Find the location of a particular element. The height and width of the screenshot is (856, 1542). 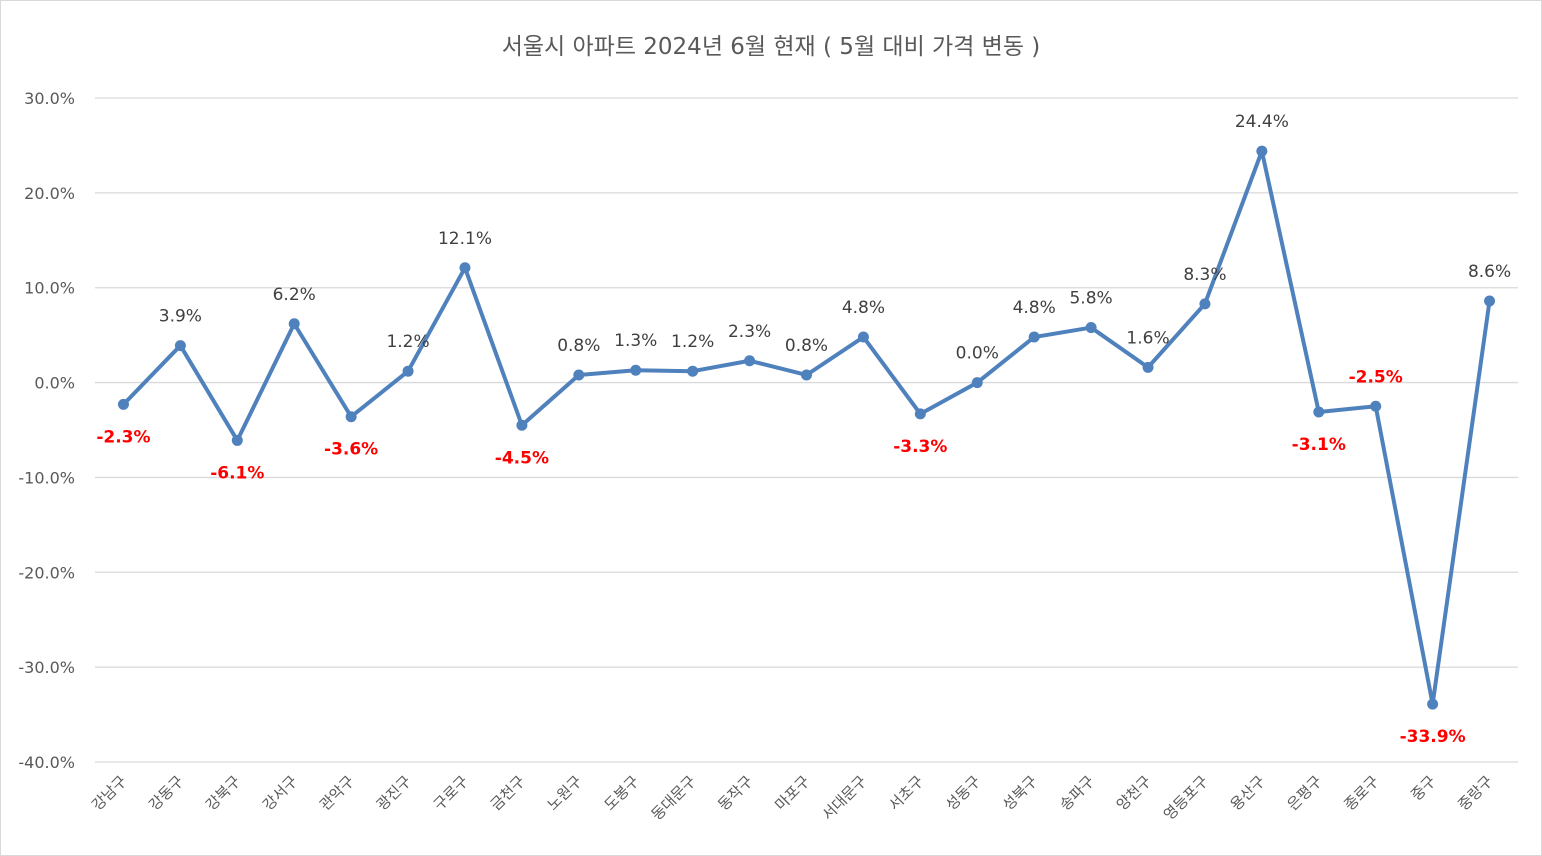

x-tick-label: 강동구 is located at coordinates (166, 793).